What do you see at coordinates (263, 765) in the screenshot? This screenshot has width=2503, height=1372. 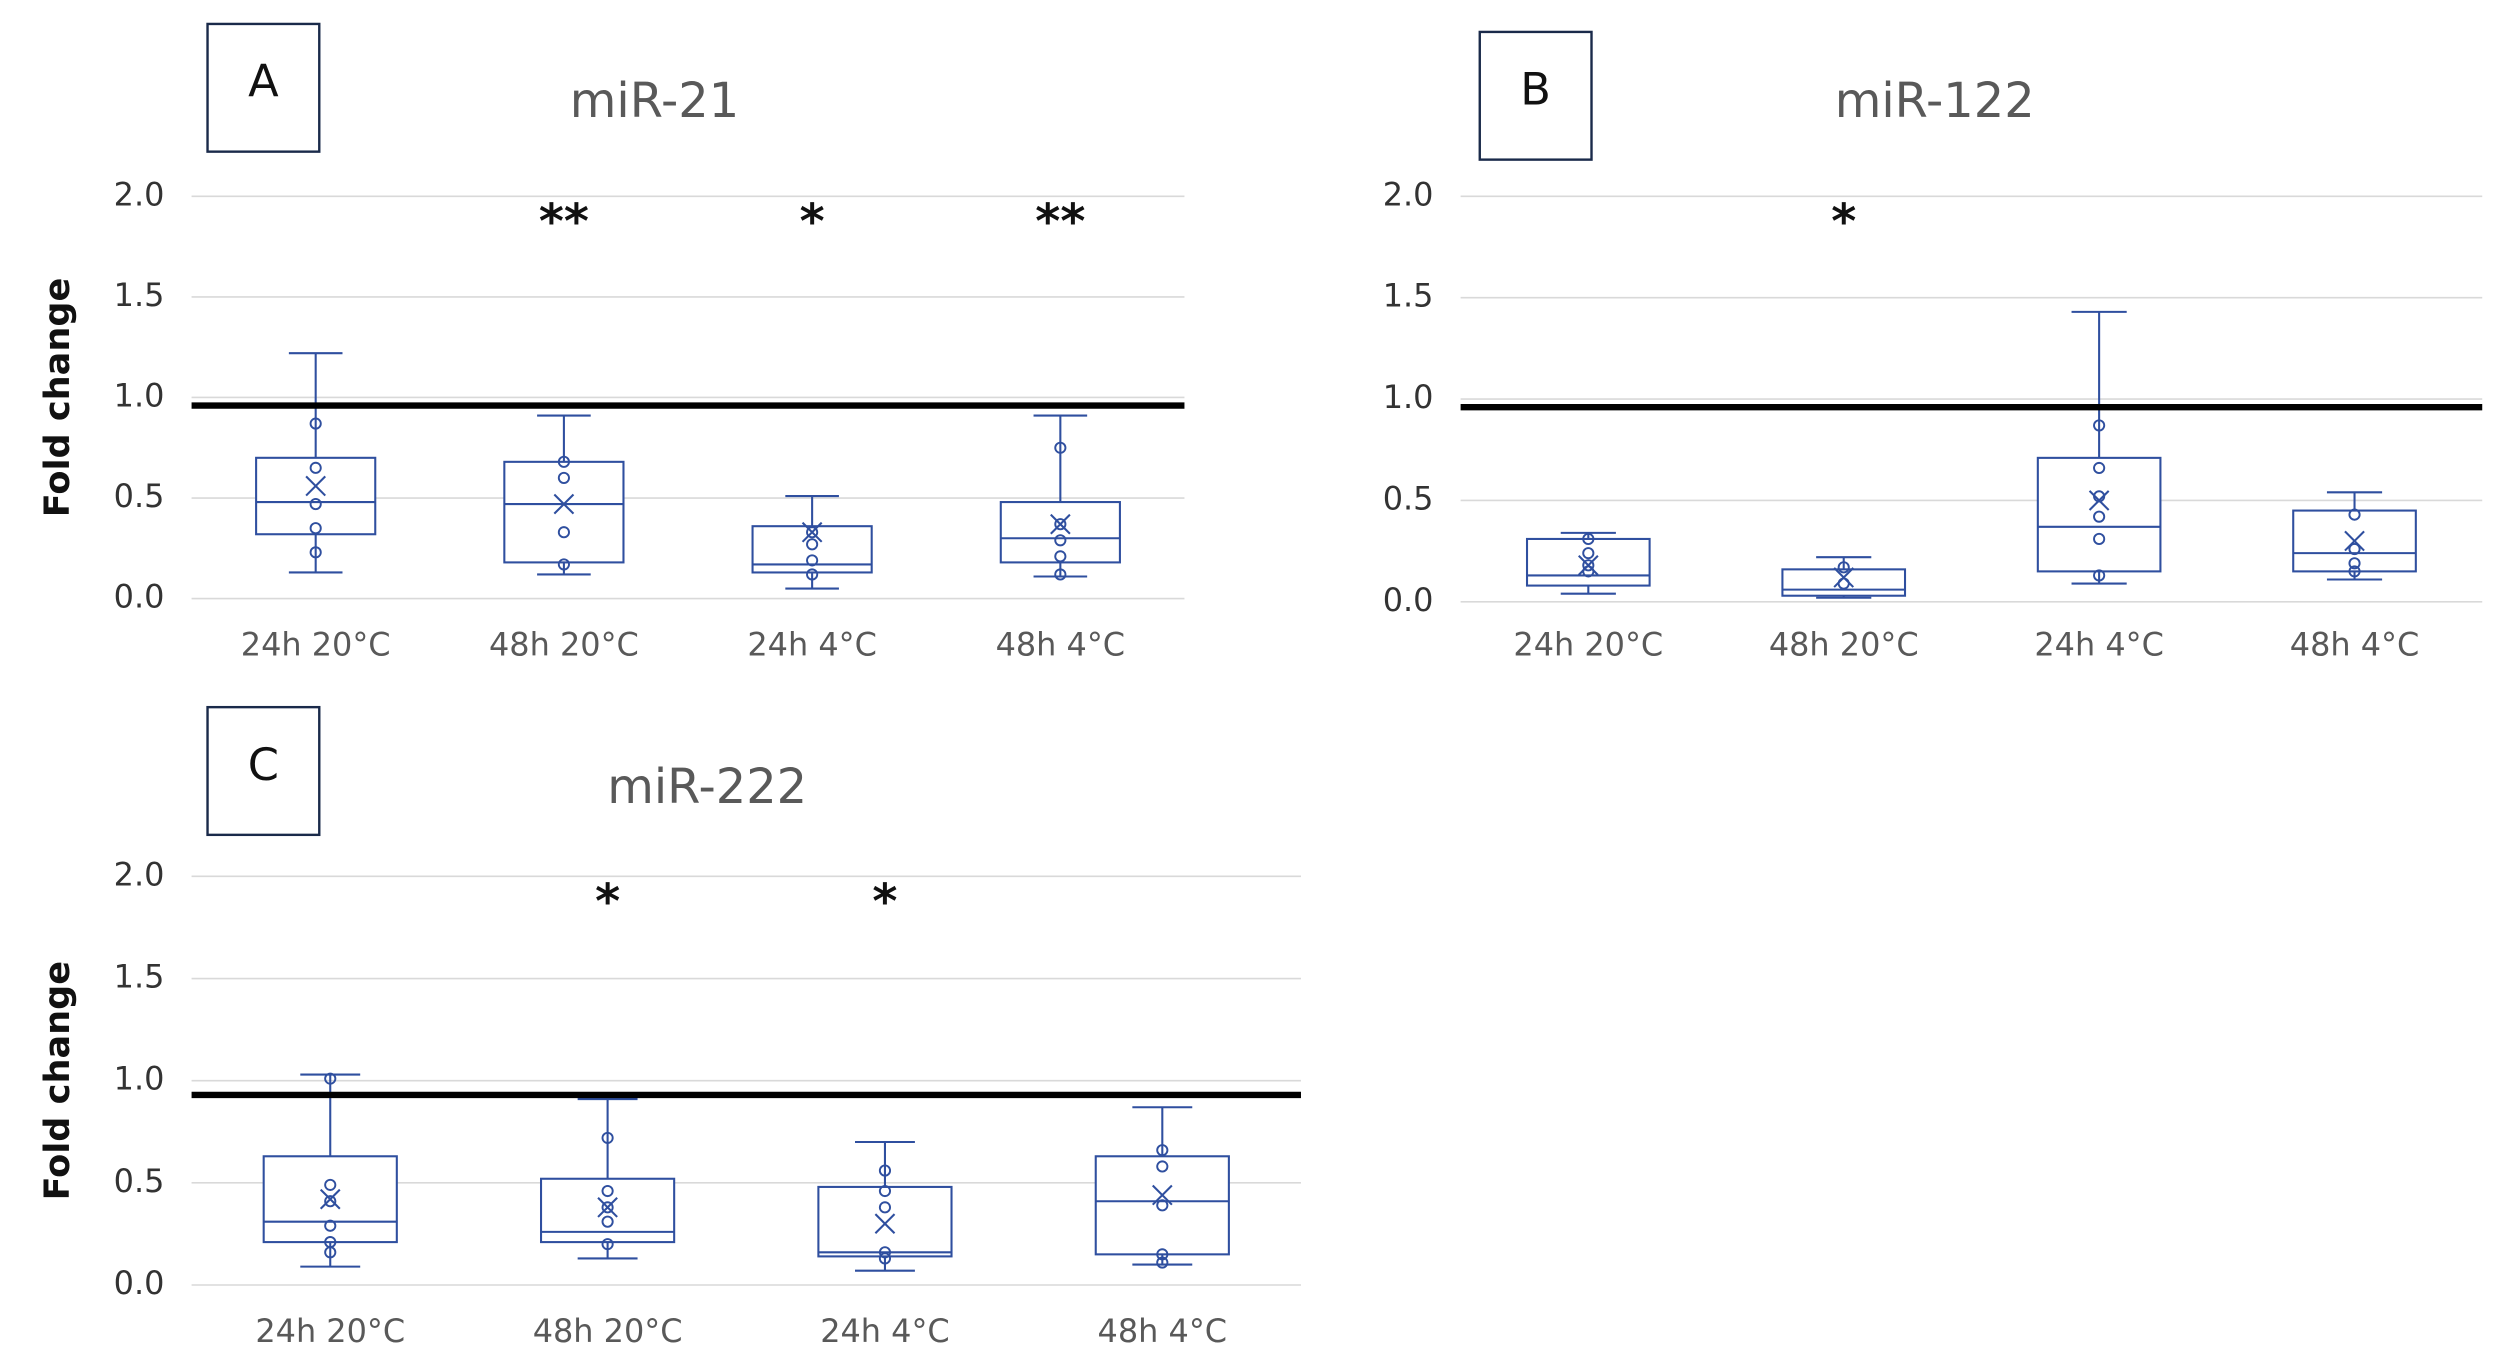 I see `panel-letter: C` at bounding box center [263, 765].